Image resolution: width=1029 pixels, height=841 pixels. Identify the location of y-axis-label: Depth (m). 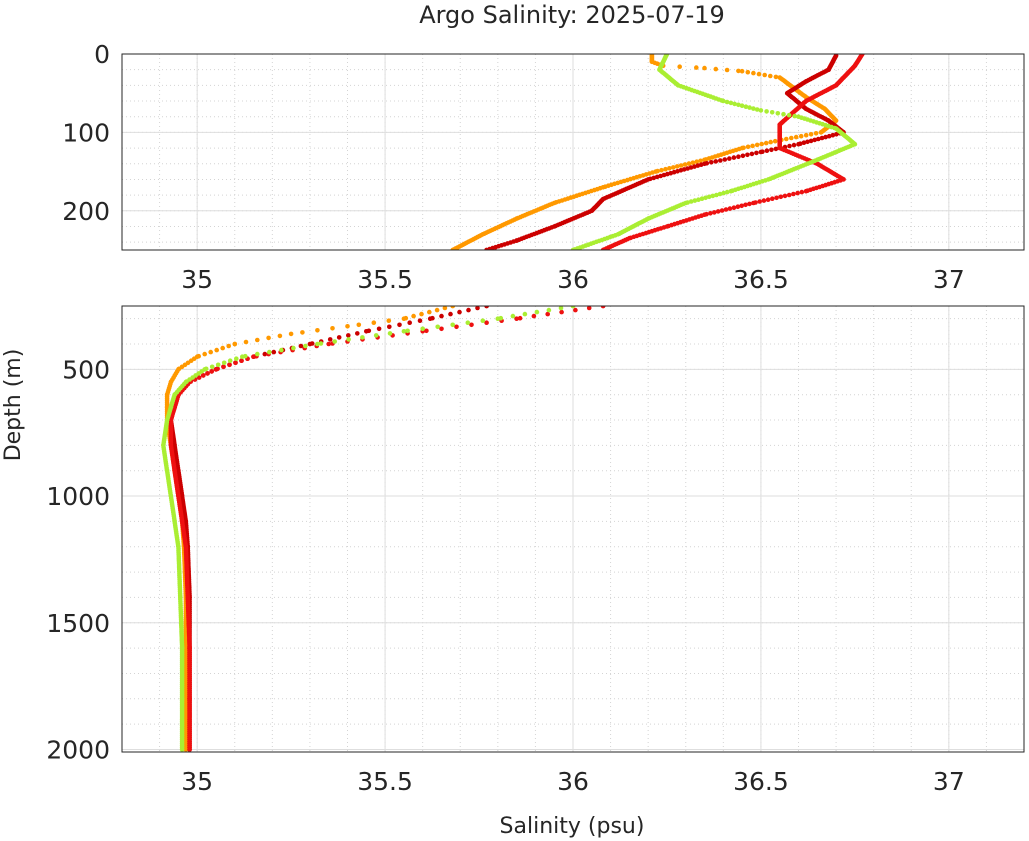
(13, 405).